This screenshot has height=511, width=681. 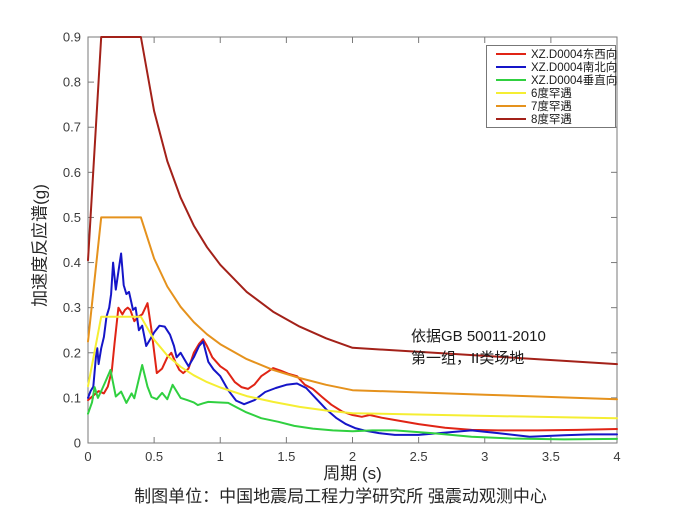 What do you see at coordinates (484, 456) in the screenshot?
I see `x-tick-label: 3` at bounding box center [484, 456].